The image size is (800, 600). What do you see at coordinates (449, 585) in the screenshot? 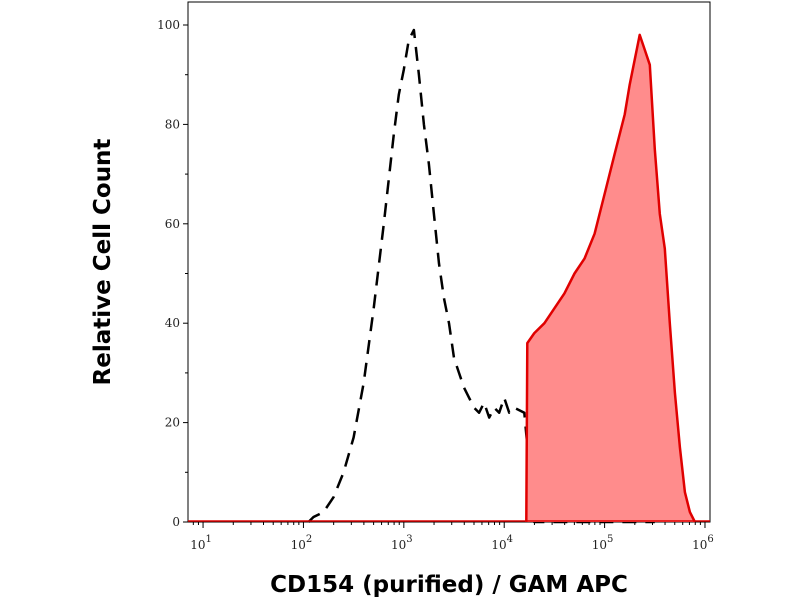
I see `x-axis-title: CD154 (purified) / GAM APC` at bounding box center [449, 585].